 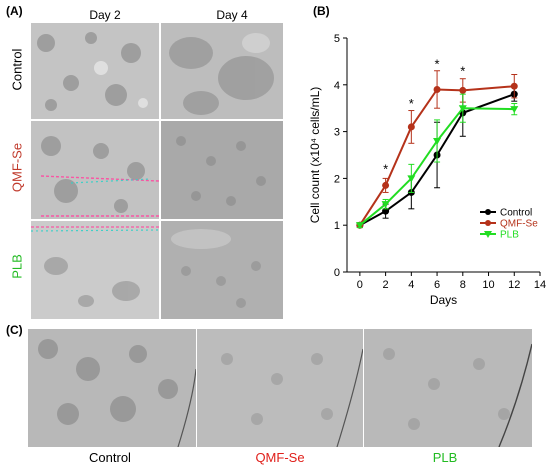 What do you see at coordinates (445, 457) in the screenshot?
I see `caption-c-plb: PLB` at bounding box center [445, 457].